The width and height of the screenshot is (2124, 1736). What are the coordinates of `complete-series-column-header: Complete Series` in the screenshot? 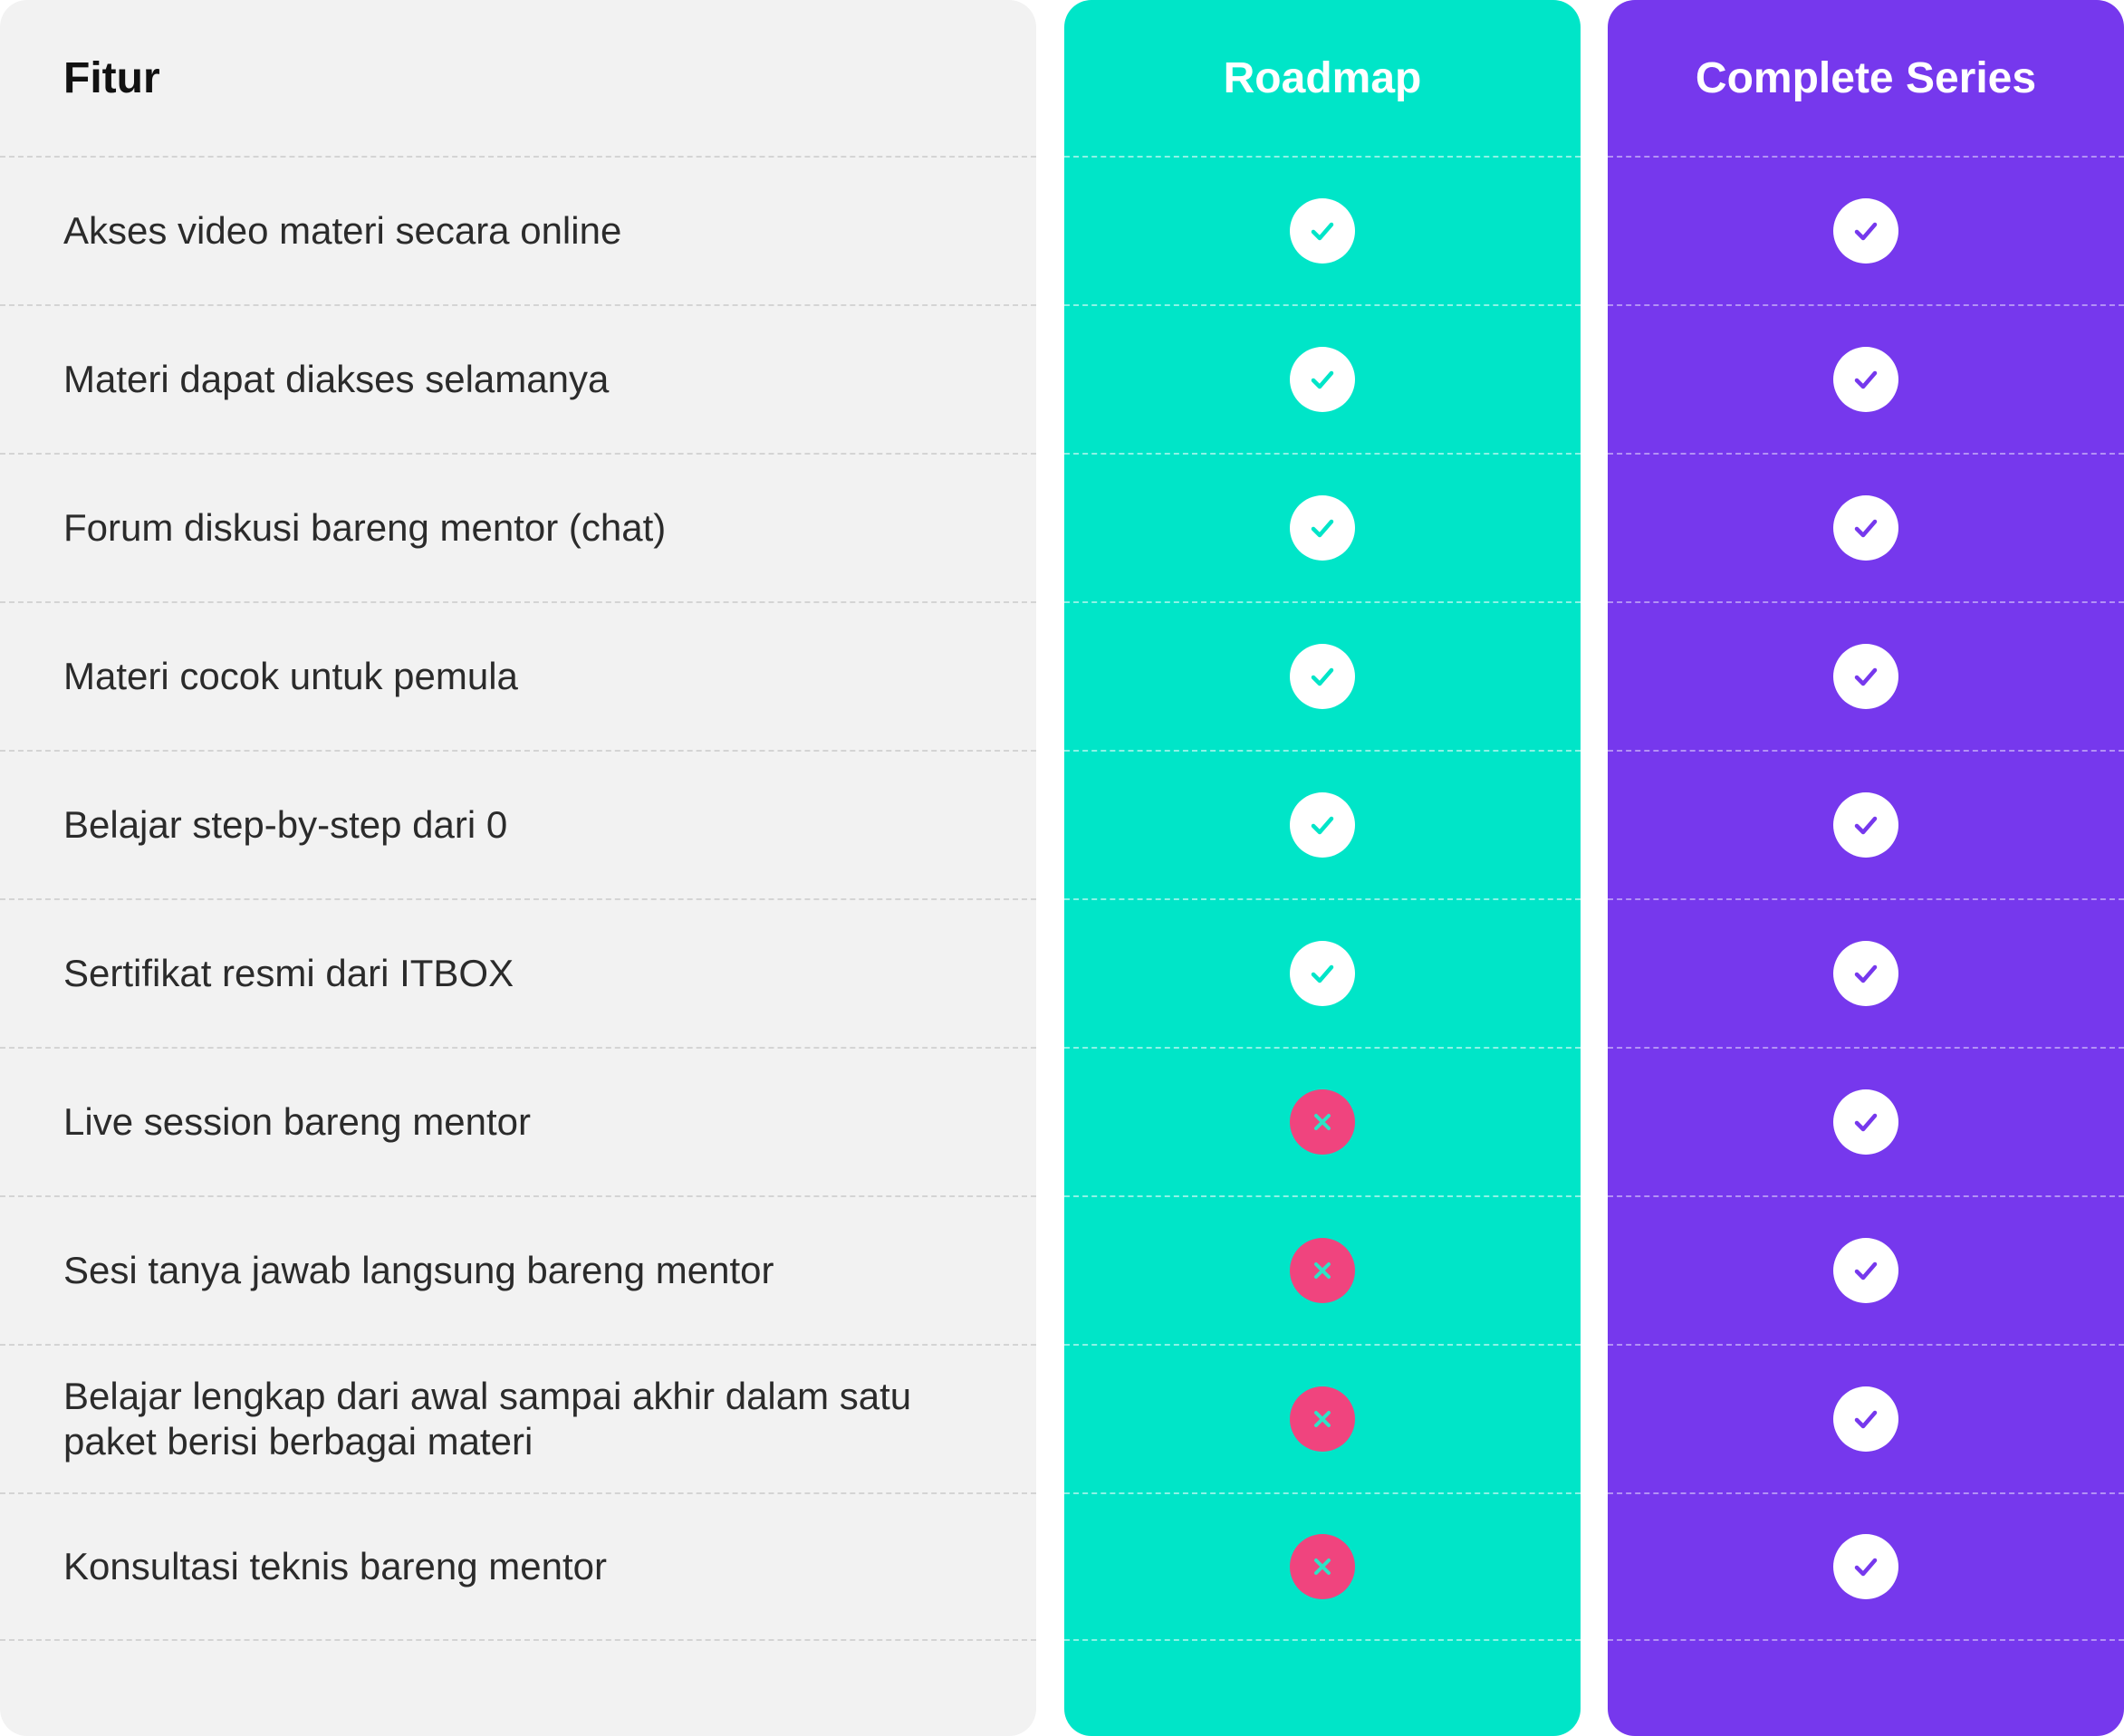 It's located at (1866, 78).